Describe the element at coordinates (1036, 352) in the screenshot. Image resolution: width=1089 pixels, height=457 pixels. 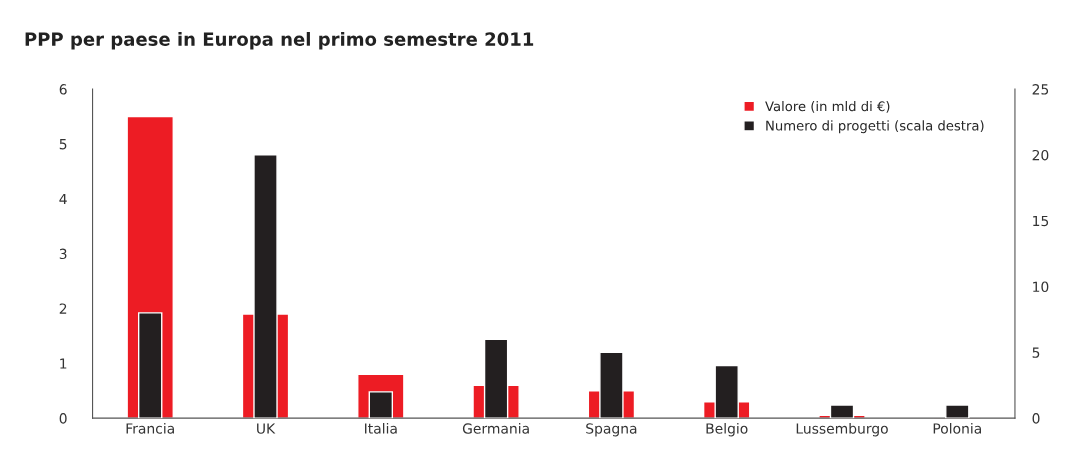
I see `y2-tick-label: 5` at that location.